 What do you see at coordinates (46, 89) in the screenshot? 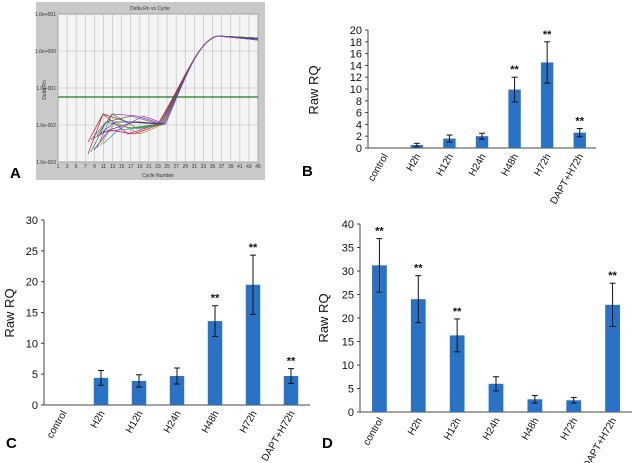
I see `amp-y-tick-label: 1.0e-001` at bounding box center [46, 89].